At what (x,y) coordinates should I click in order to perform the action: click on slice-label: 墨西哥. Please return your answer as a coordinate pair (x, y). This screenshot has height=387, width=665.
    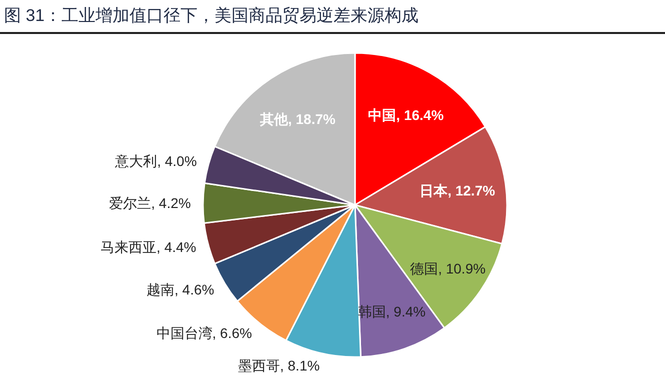
    Looking at the image, I should click on (259, 365).